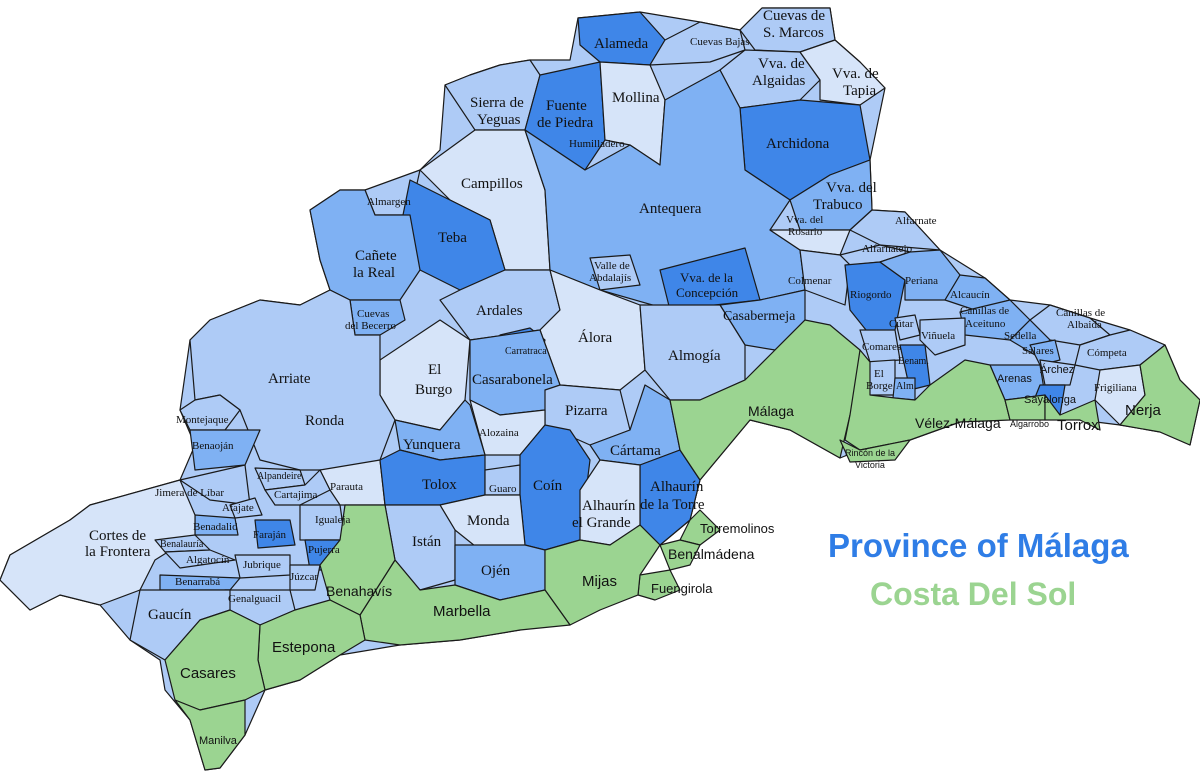 The width and height of the screenshot is (1200, 771). What do you see at coordinates (597, 144) in the screenshot?
I see `label-humilladero: Humilladero` at bounding box center [597, 144].